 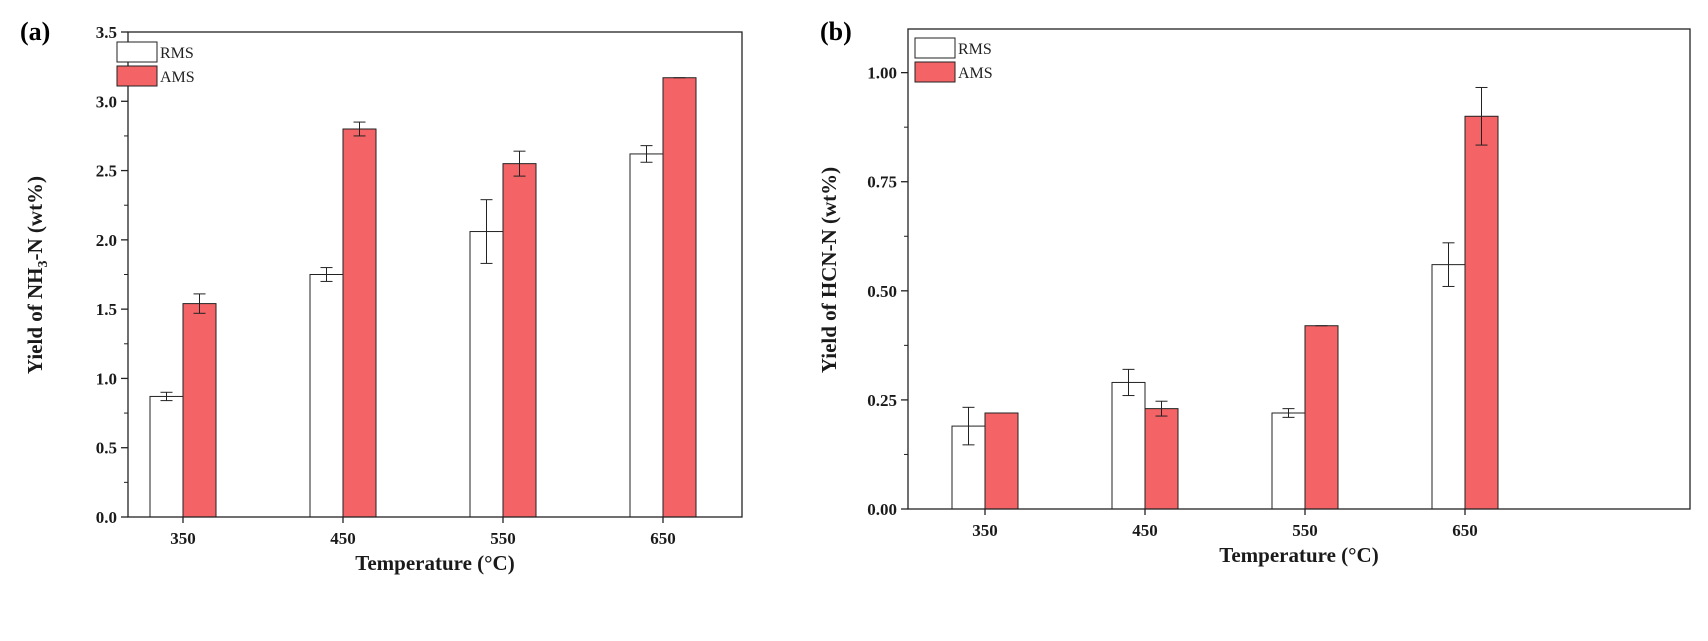 What do you see at coordinates (137, 52) in the screenshot?
I see `legend-swatch-rms-a` at bounding box center [137, 52].